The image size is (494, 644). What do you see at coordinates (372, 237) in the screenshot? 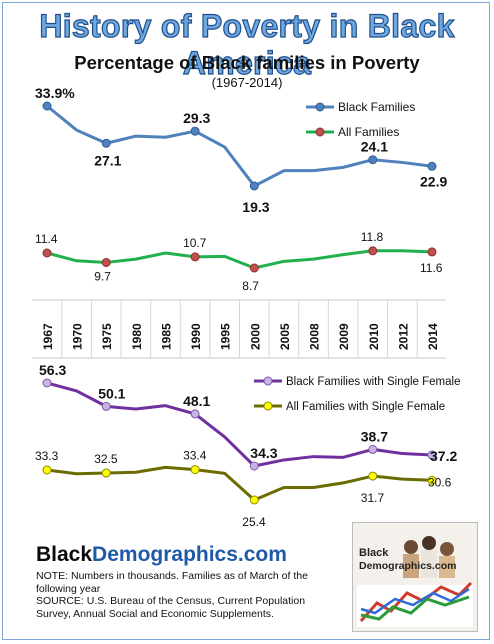
I see `data-label: 11.8` at bounding box center [372, 237].